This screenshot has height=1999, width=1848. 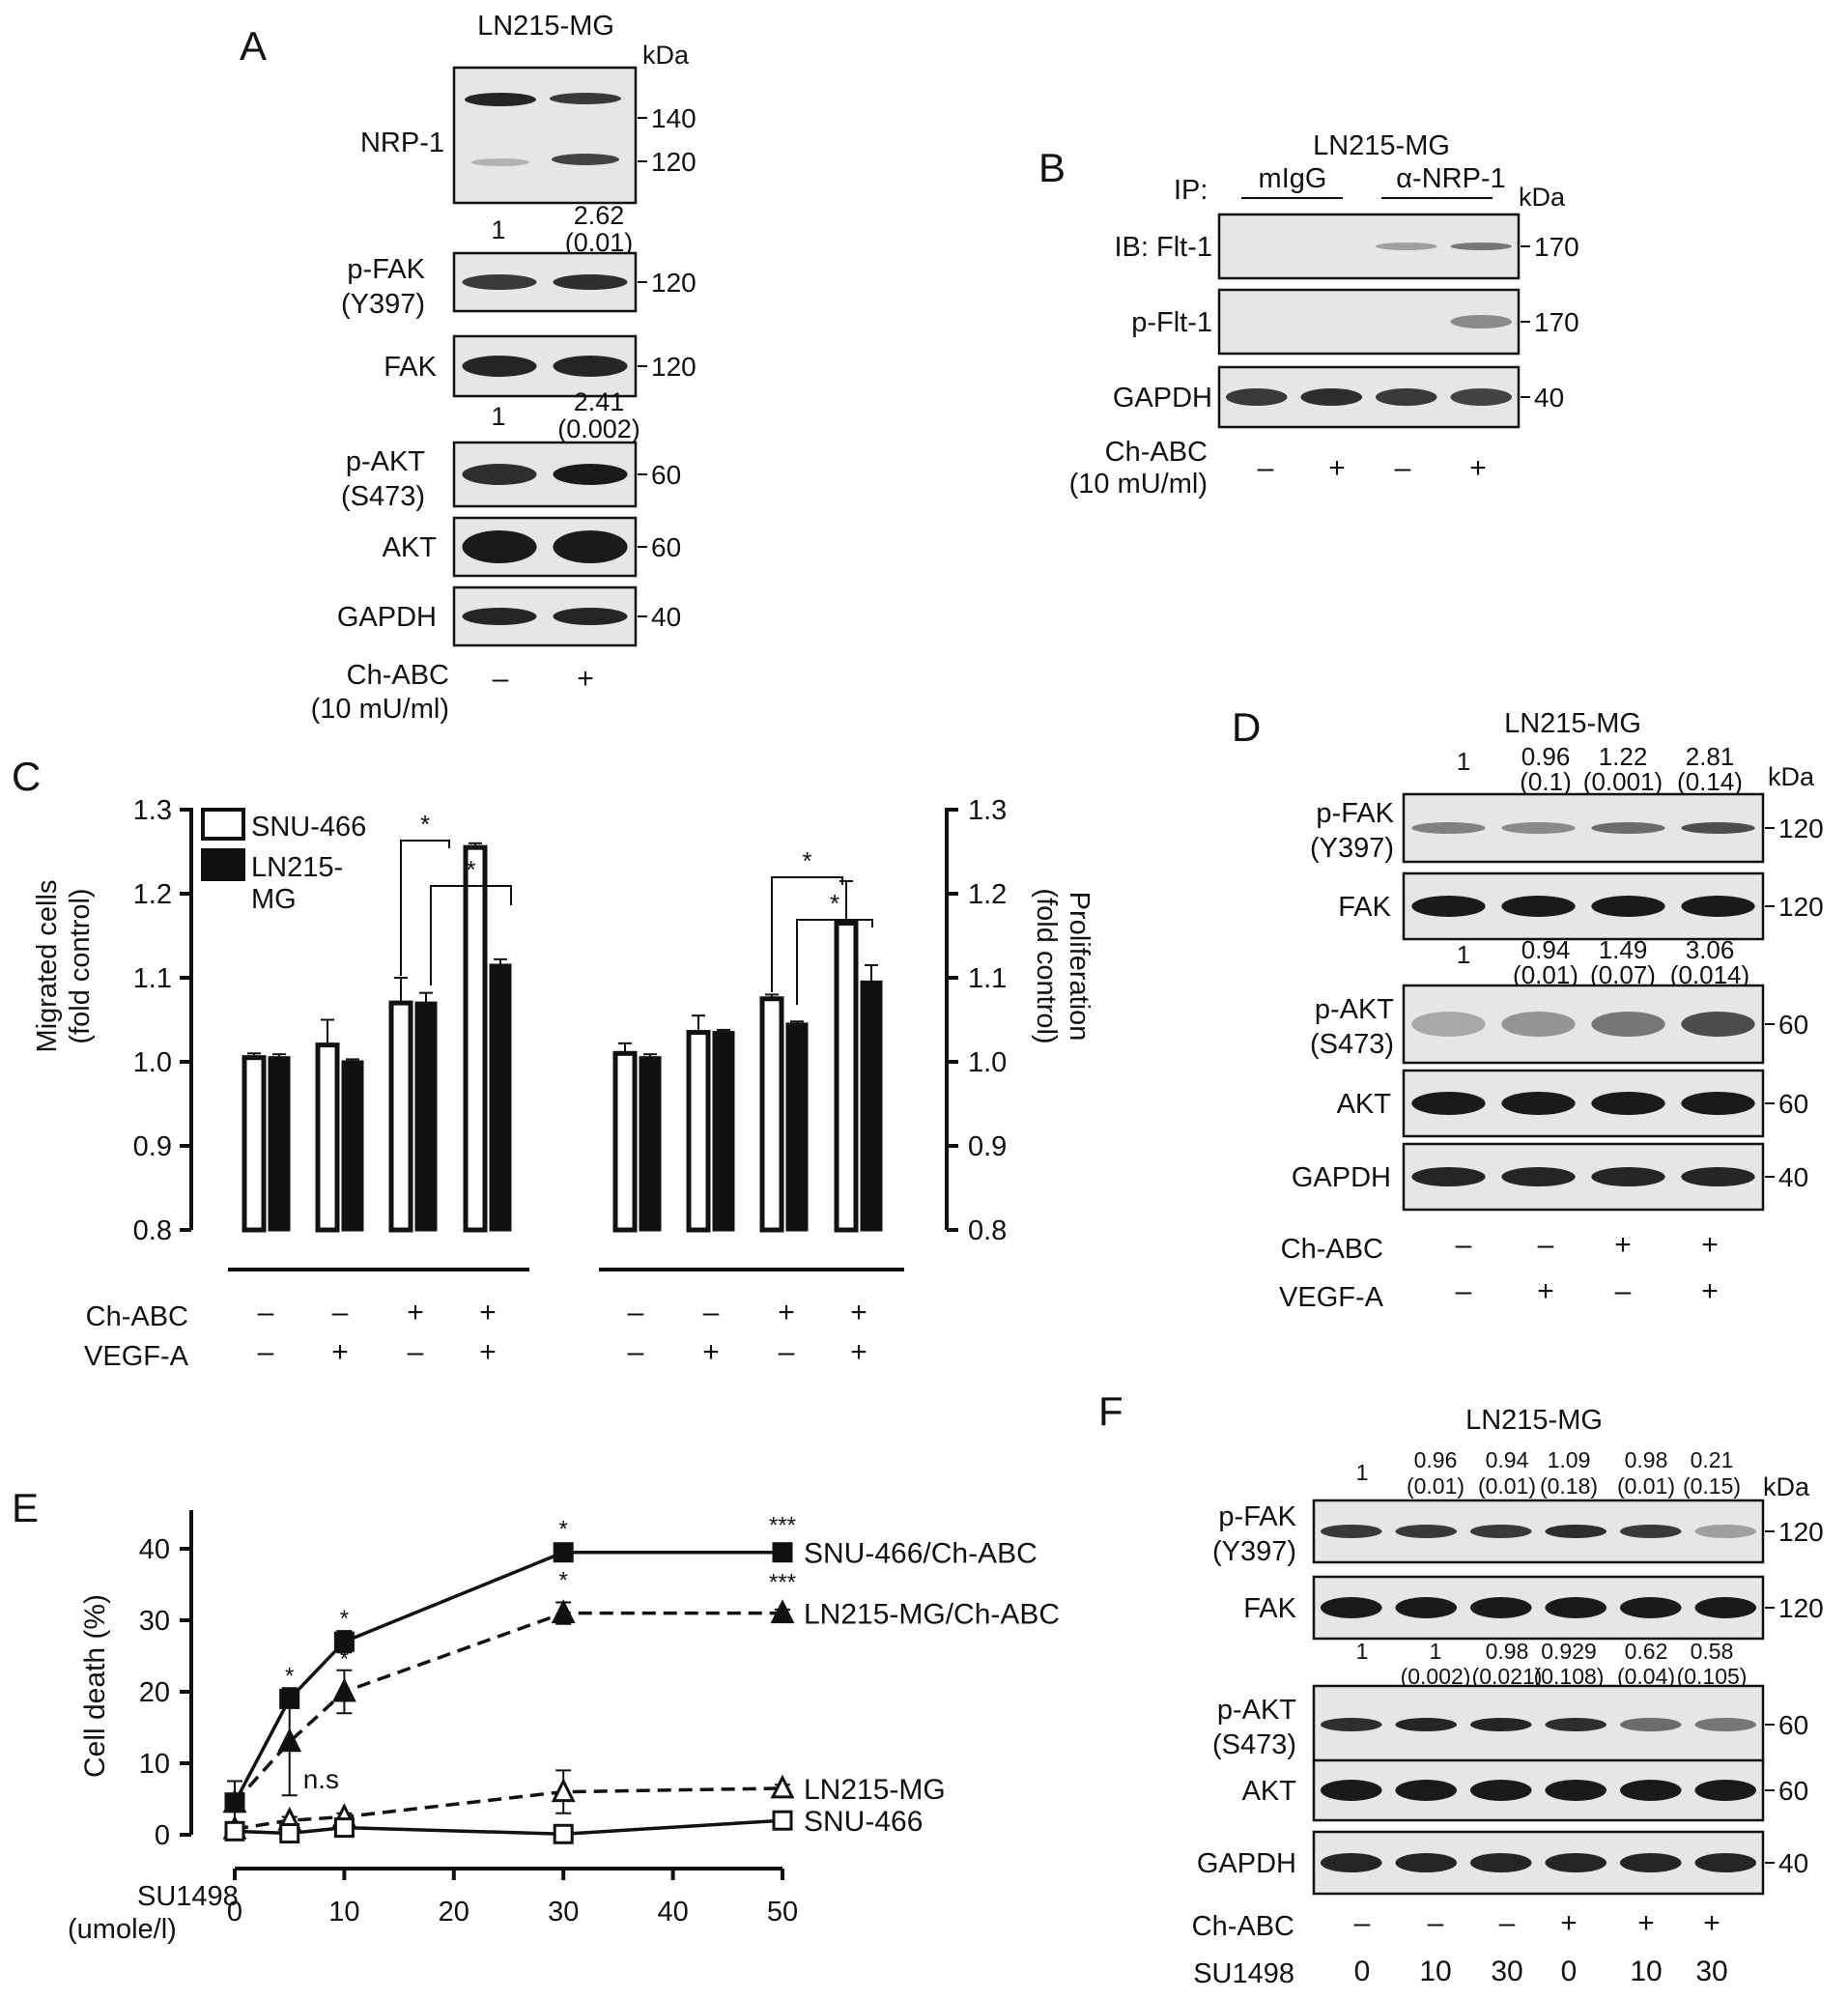 I want to click on c-left-tick-label: 1.2, so click(x=152, y=894).